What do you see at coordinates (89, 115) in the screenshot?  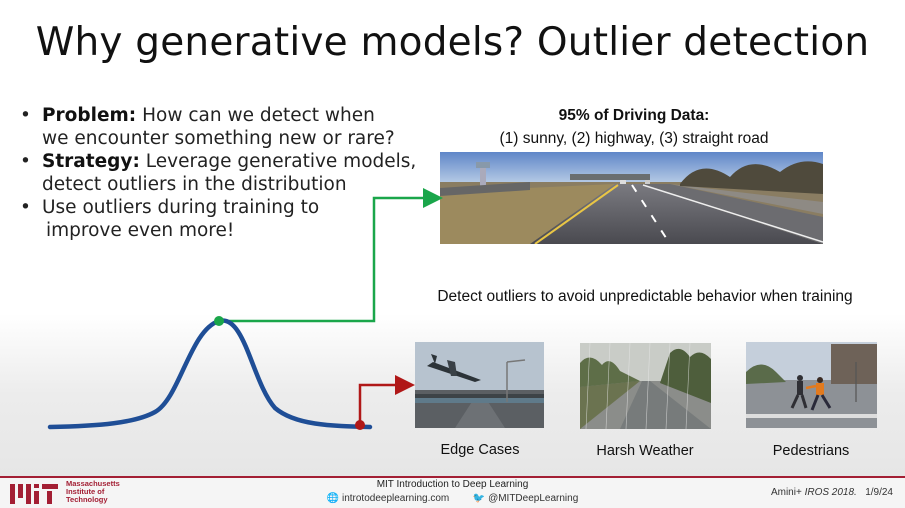 I see `bullet-bold: Problem:` at bounding box center [89, 115].